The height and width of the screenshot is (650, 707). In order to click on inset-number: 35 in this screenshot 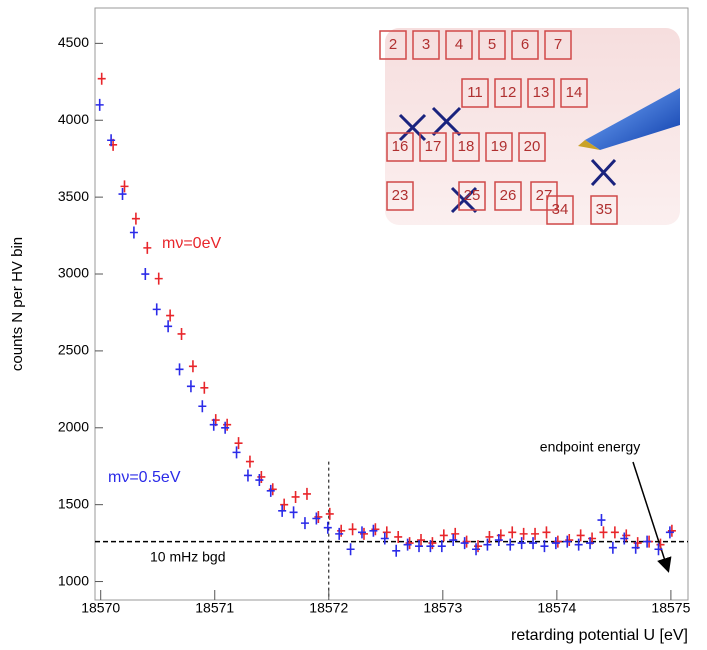, I will do `click(604, 209)`.